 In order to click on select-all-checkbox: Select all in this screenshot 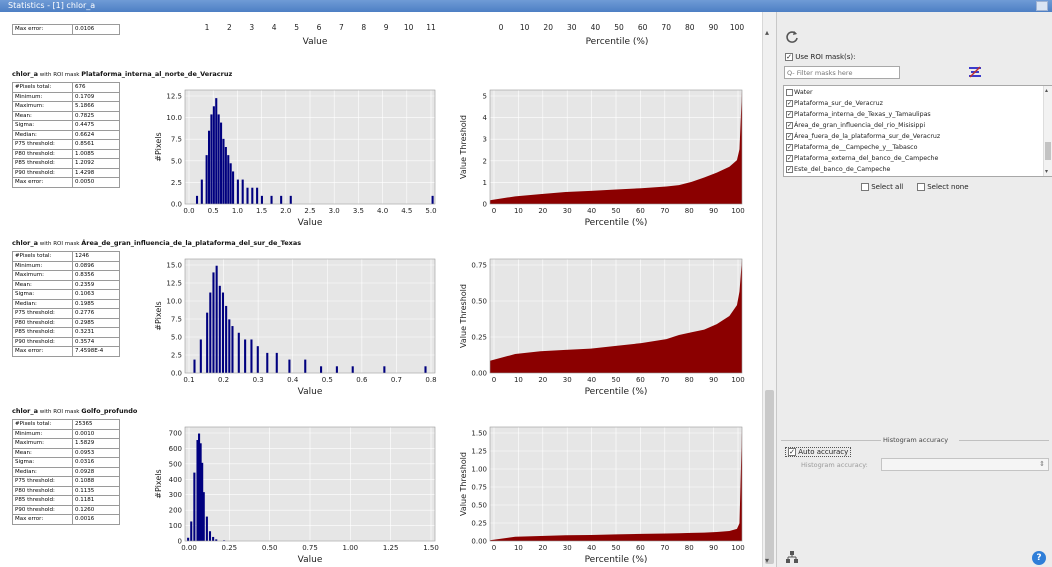, I will do `click(882, 187)`.